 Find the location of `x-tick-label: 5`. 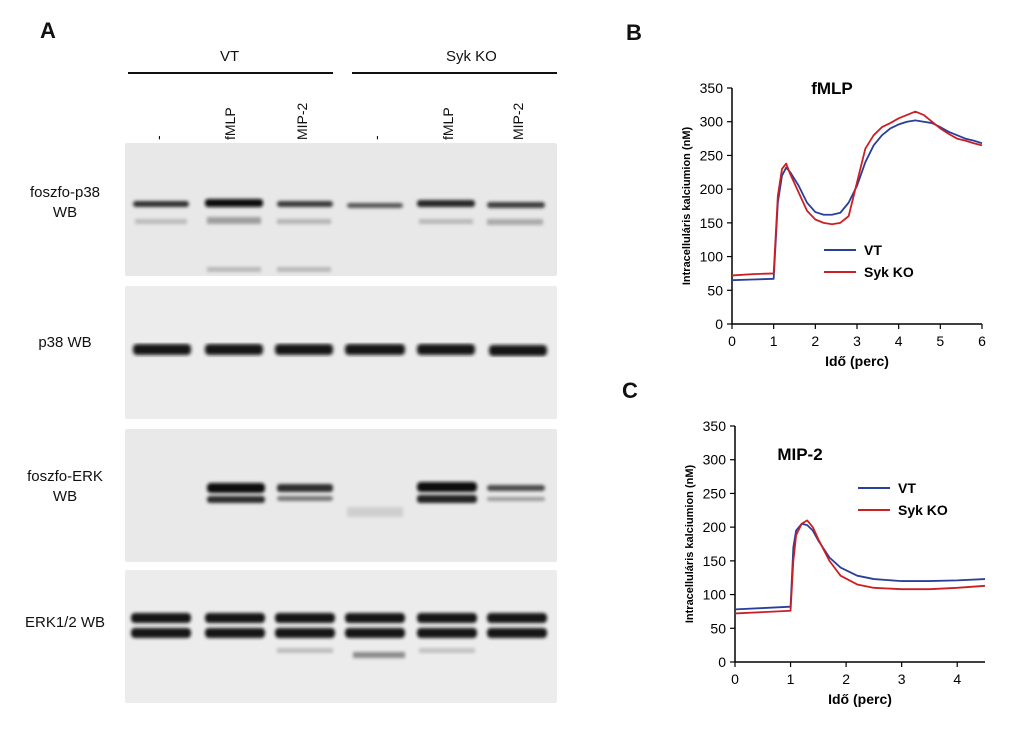

x-tick-label: 5 is located at coordinates (940, 341).